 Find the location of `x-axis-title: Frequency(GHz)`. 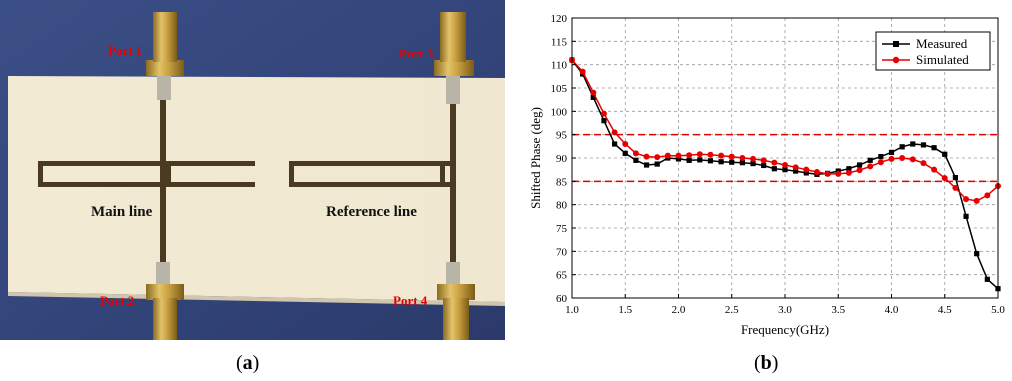

x-axis-title: Frequency(GHz) is located at coordinates (785, 329).